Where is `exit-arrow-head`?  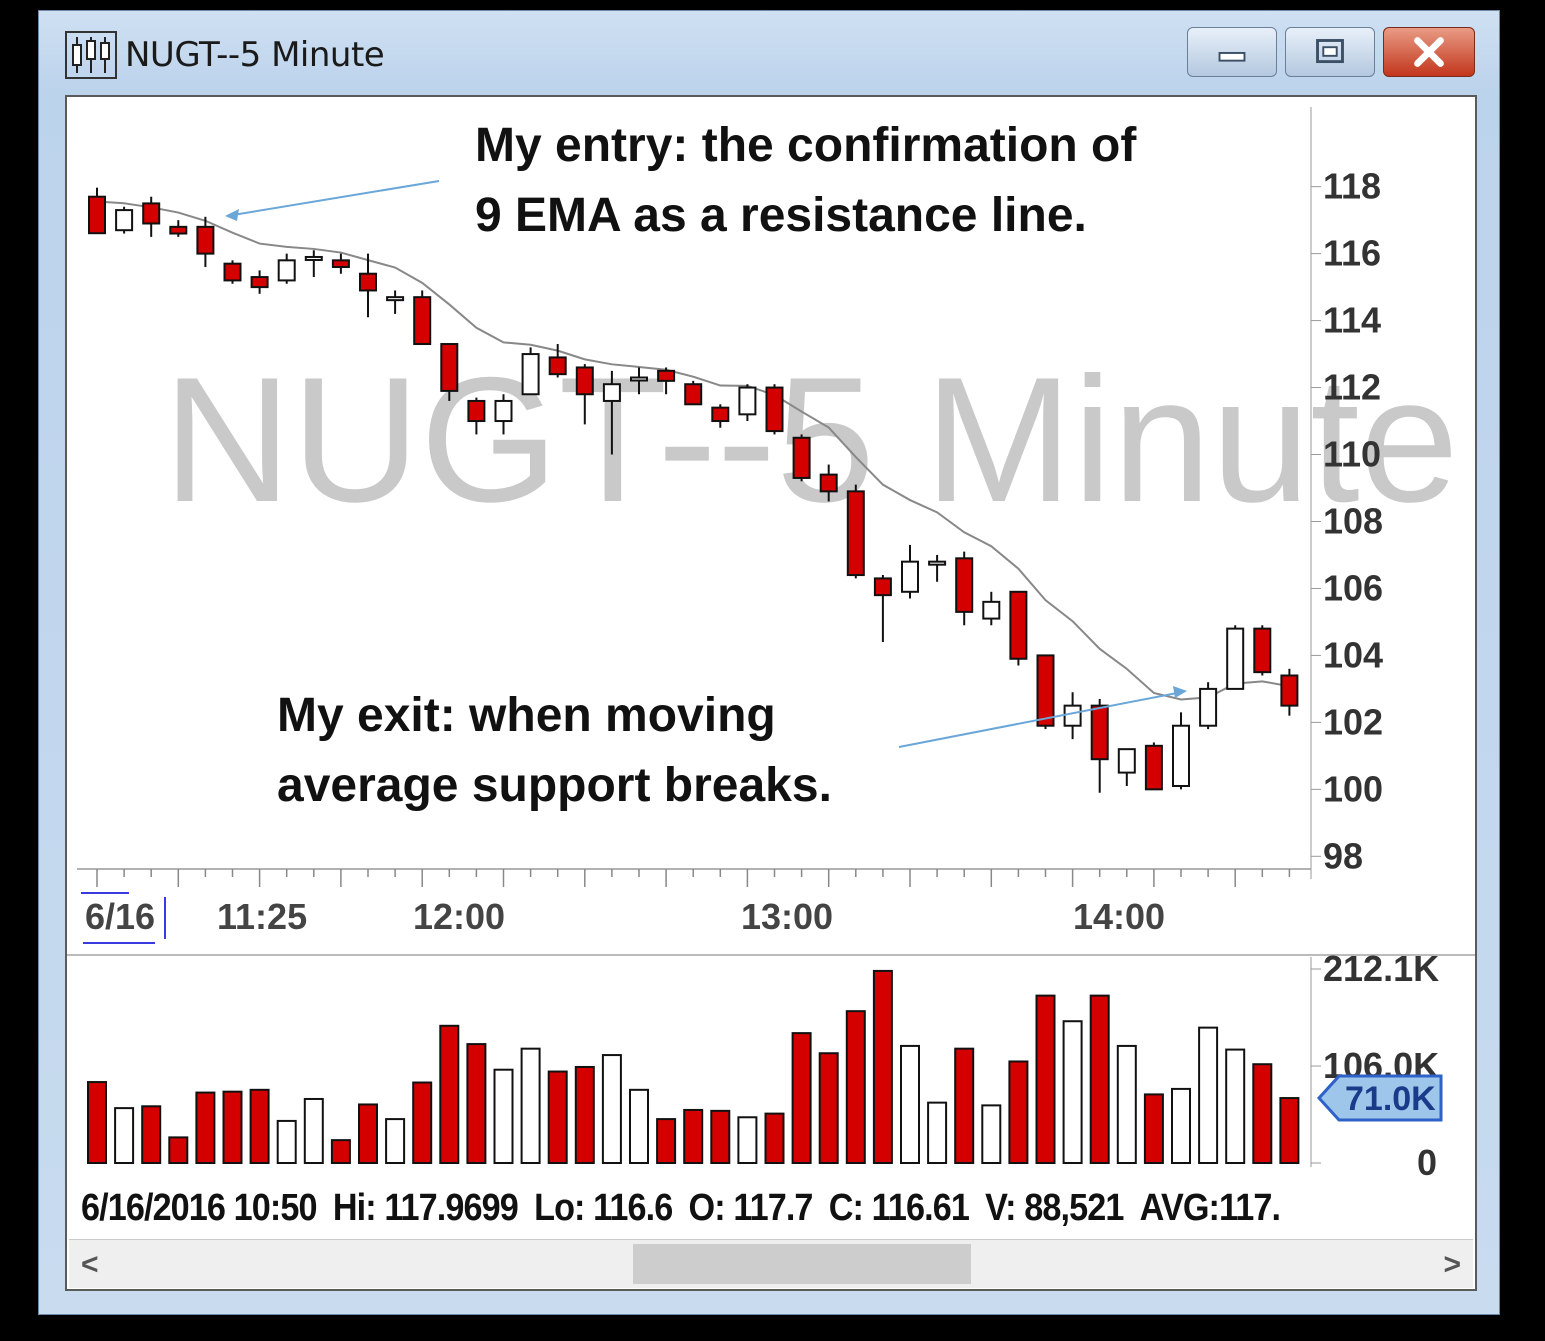
exit-arrow-head is located at coordinates (1180, 692).